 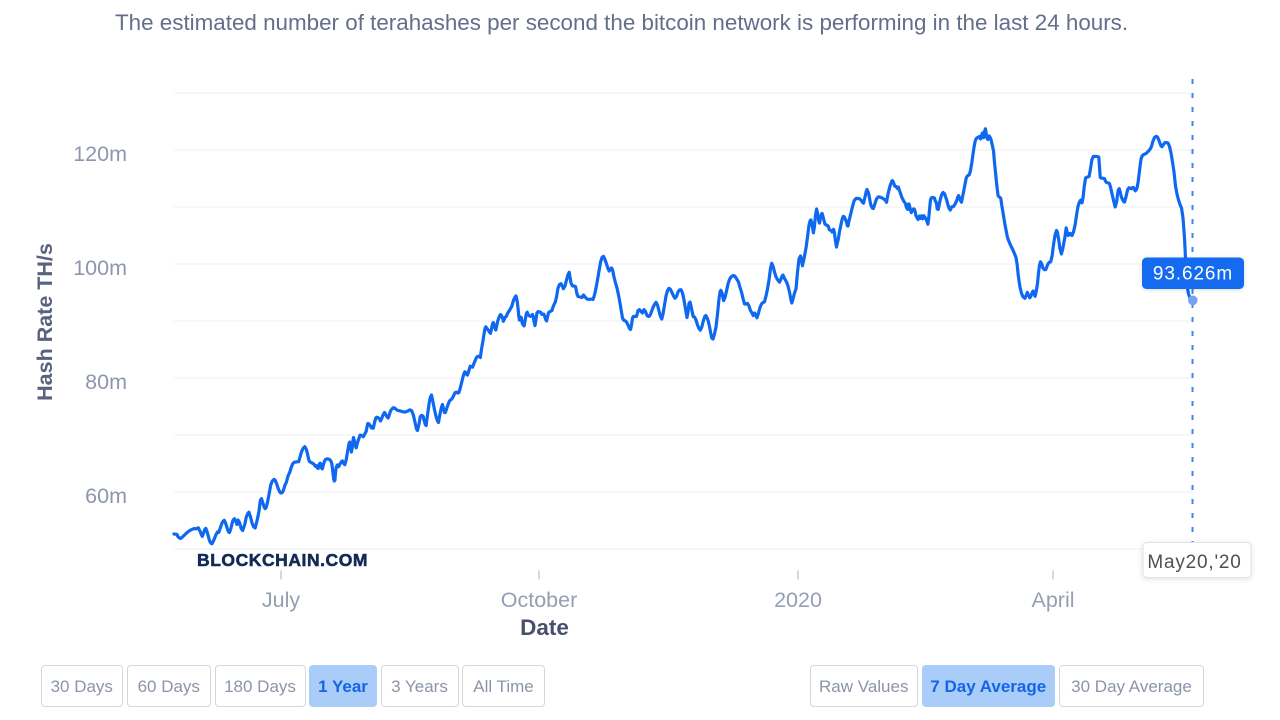 What do you see at coordinates (106, 382) in the screenshot?
I see `svg-text: 80m` at bounding box center [106, 382].